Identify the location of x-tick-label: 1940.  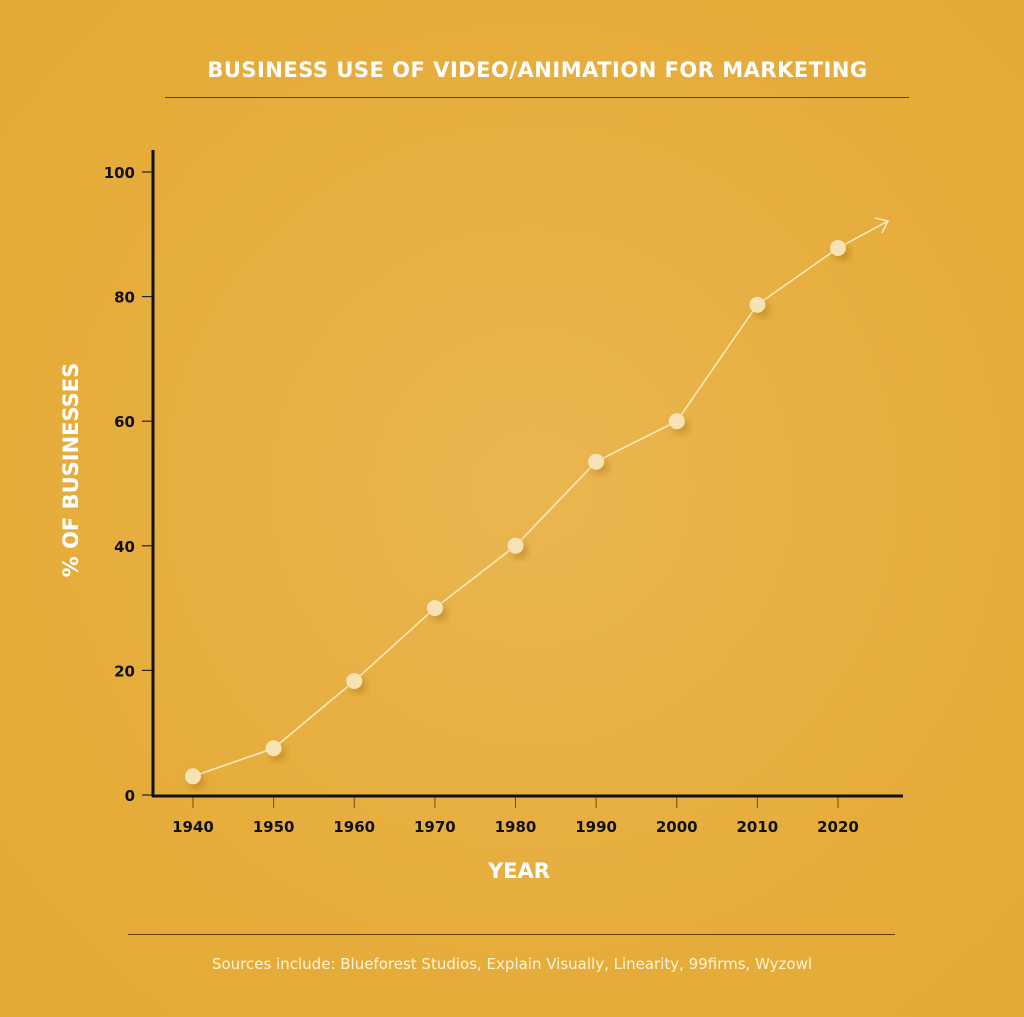
(193, 827).